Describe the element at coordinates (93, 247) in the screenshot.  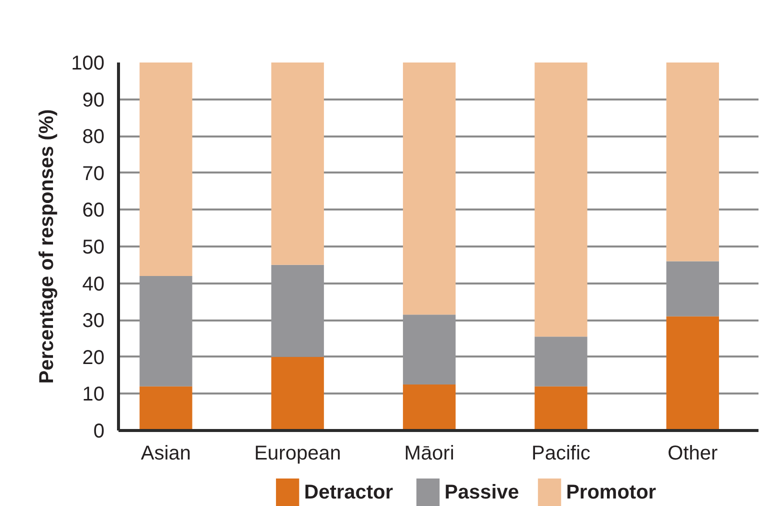
I see `y-tick-label: 50` at that location.